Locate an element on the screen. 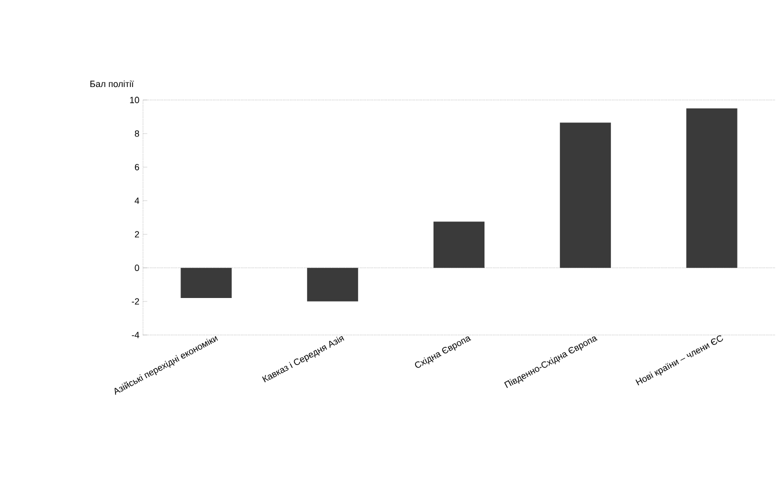 The height and width of the screenshot is (481, 780). y-tick-label: 0 is located at coordinates (137, 268).